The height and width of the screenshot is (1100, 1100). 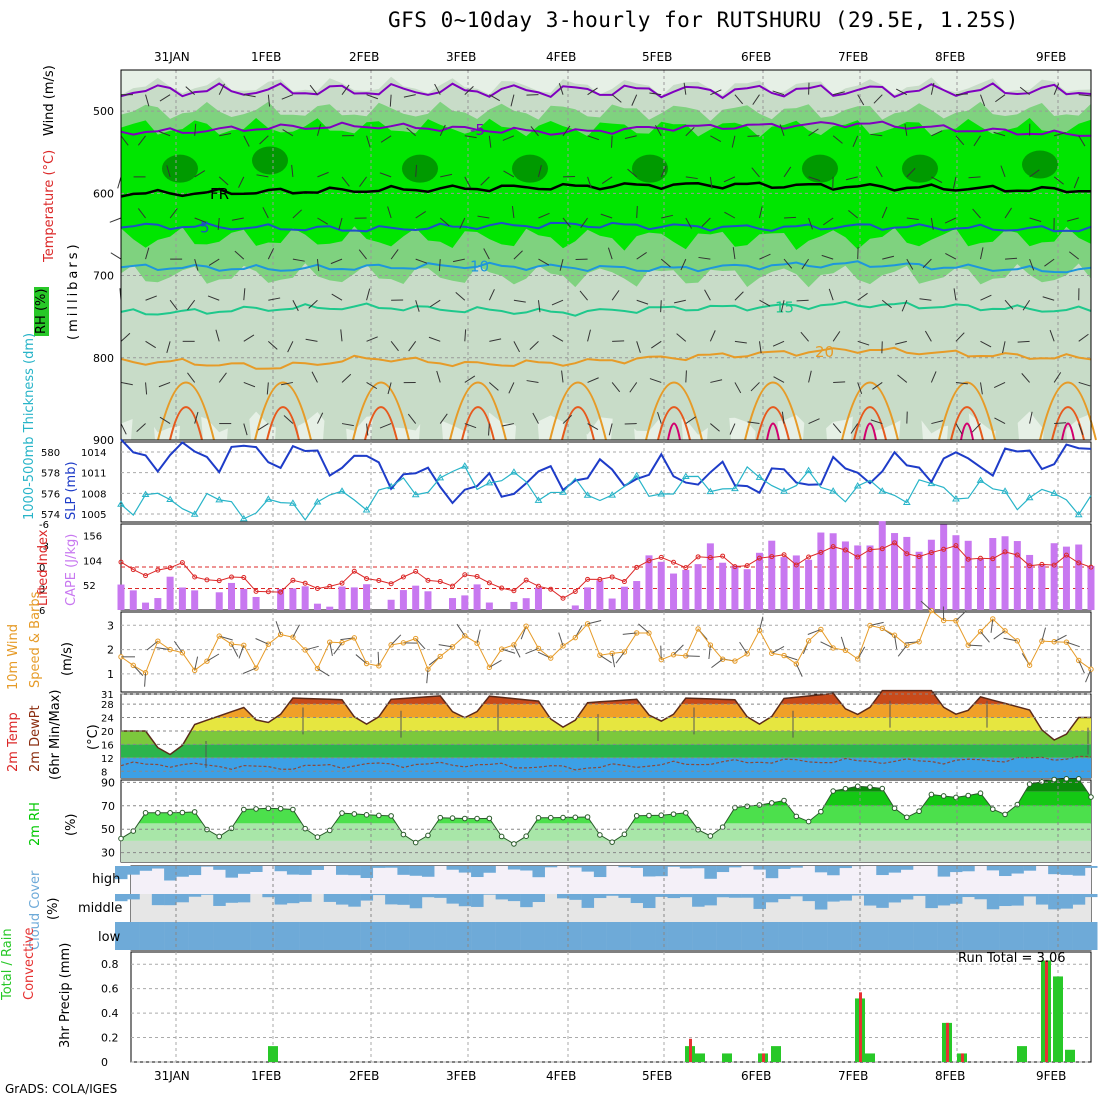 I want to click on temp-label-b: 2m DewPt, so click(x=35, y=738).